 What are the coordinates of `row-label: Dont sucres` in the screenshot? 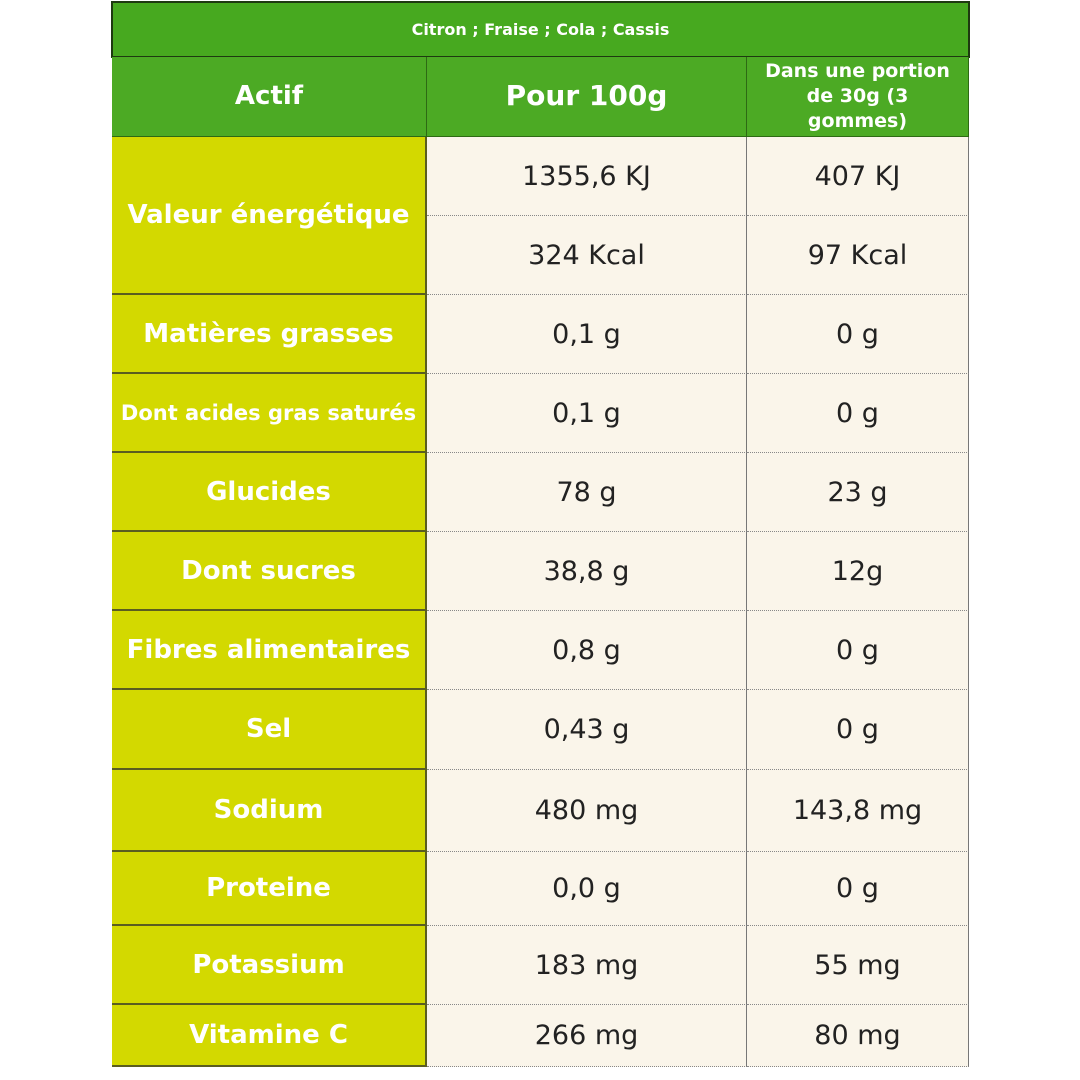 It's located at (269, 571).